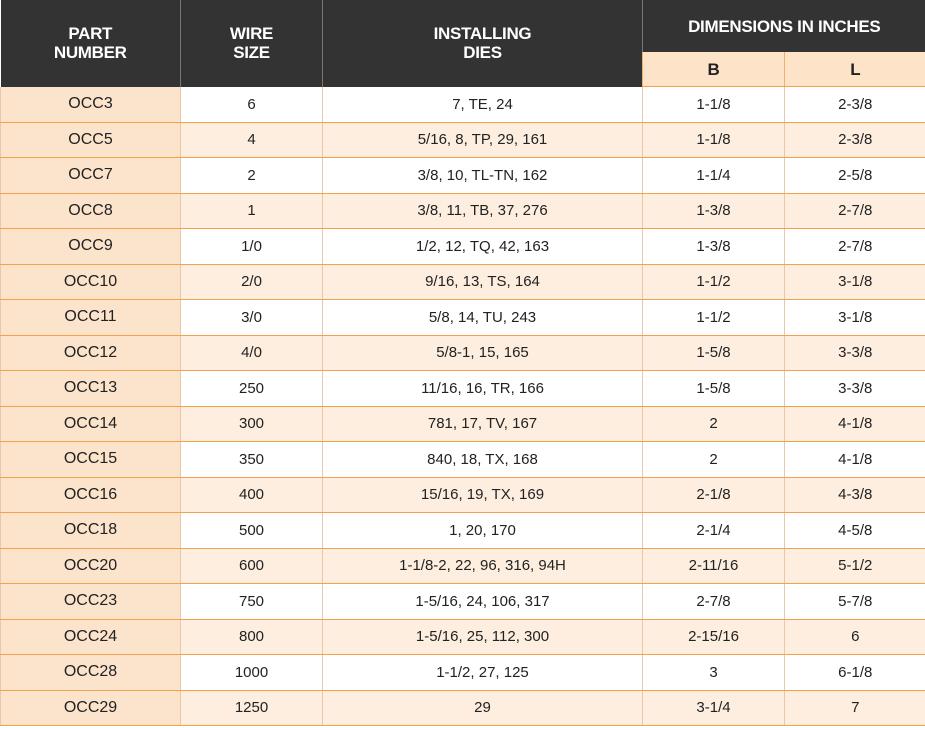 This screenshot has width=925, height=730. What do you see at coordinates (462, 637) in the screenshot?
I see `table-row: OCC24 800 1-5/16, 25, 112, 300 2-15/16 6` at bounding box center [462, 637].